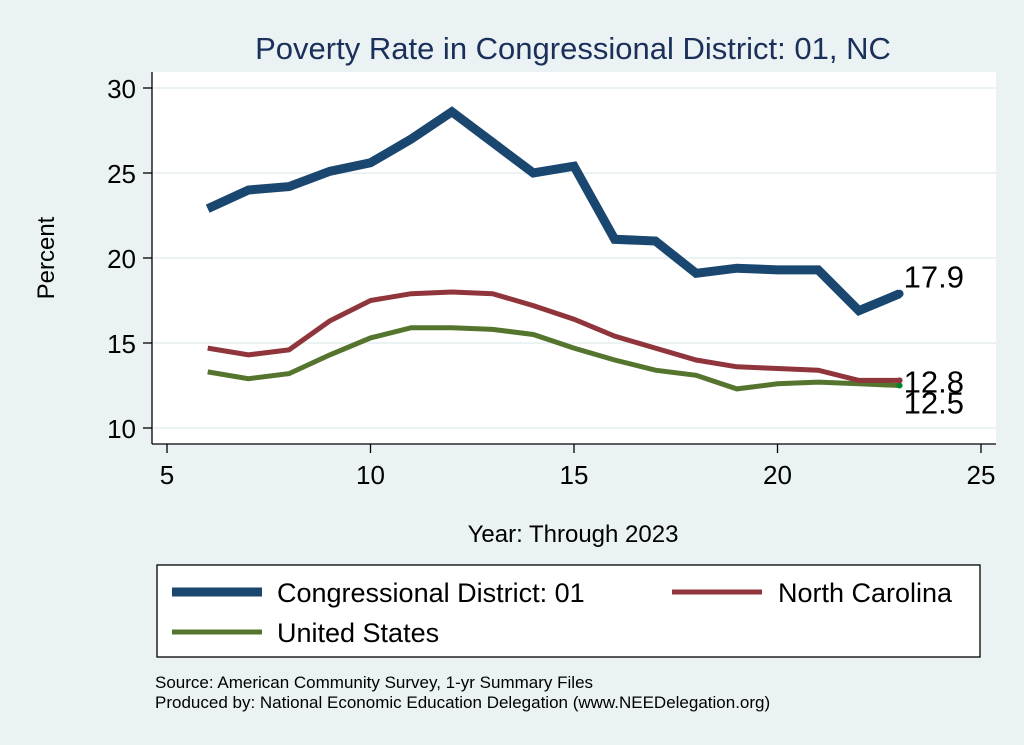 The width and height of the screenshot is (1024, 745). I want to click on end-point-north-carolina, so click(899, 380).